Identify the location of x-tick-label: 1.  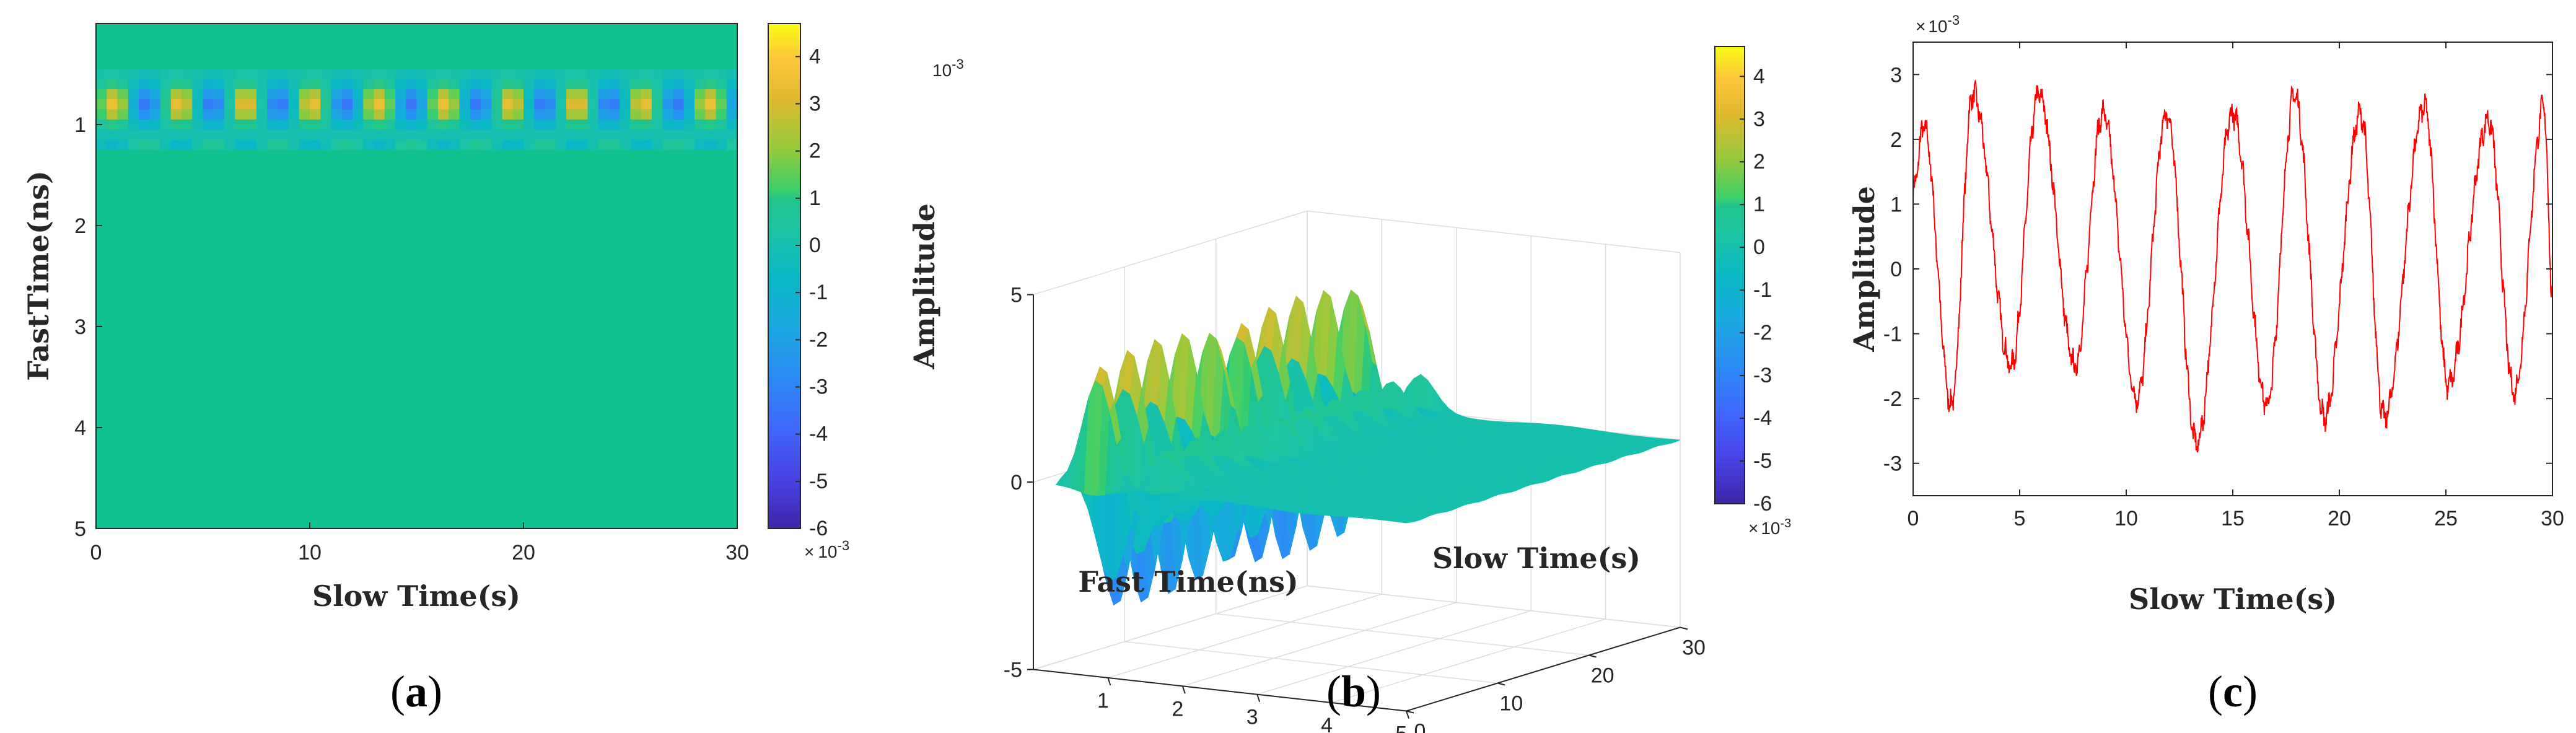
(1103, 701).